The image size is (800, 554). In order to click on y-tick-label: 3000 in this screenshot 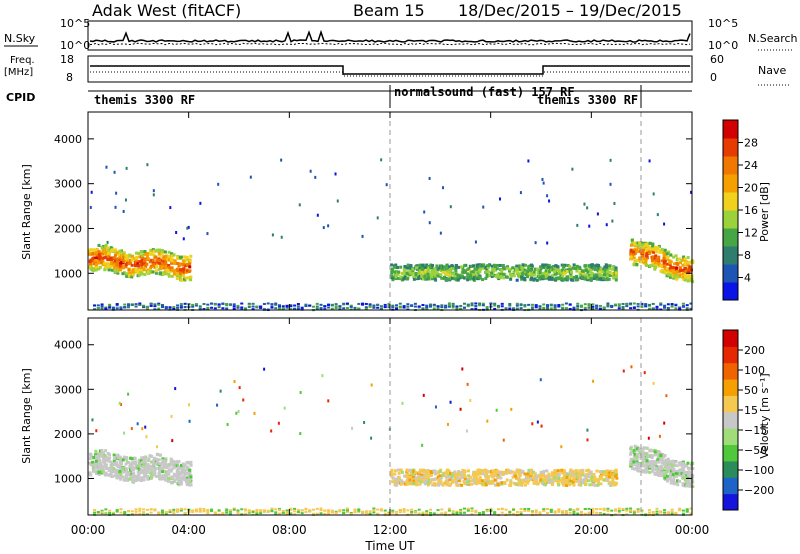, I will do `click(68, 184)`.